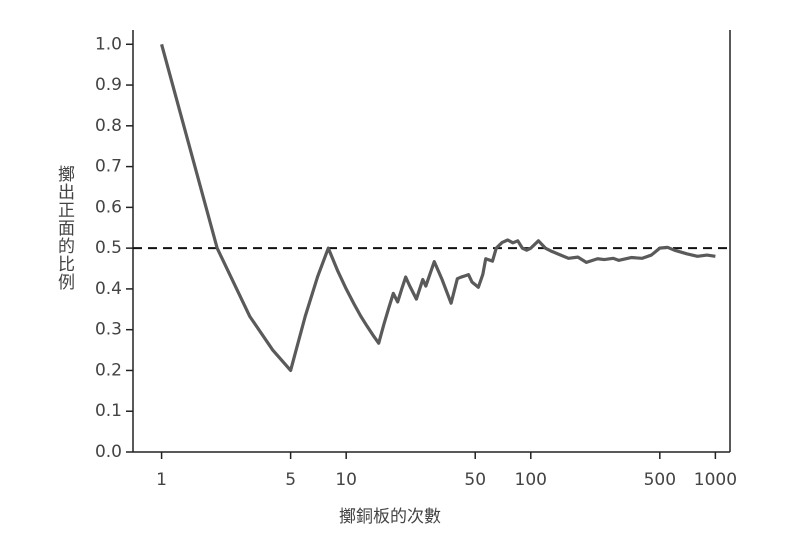 The image size is (800, 533). Describe the element at coordinates (108, 207) in the screenshot. I see `y-tick-label: 0.6` at that location.